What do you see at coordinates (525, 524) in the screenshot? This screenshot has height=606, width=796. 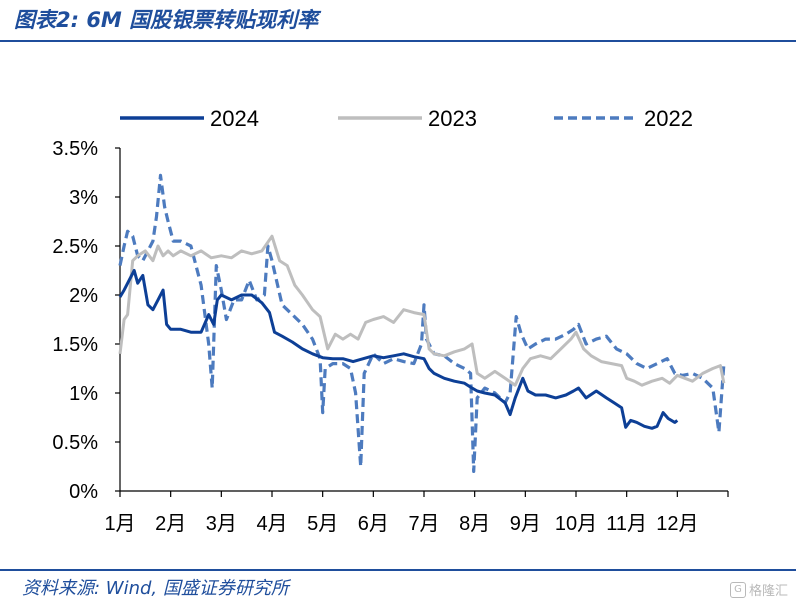 I see `x-tick-label: 9月` at bounding box center [525, 524].